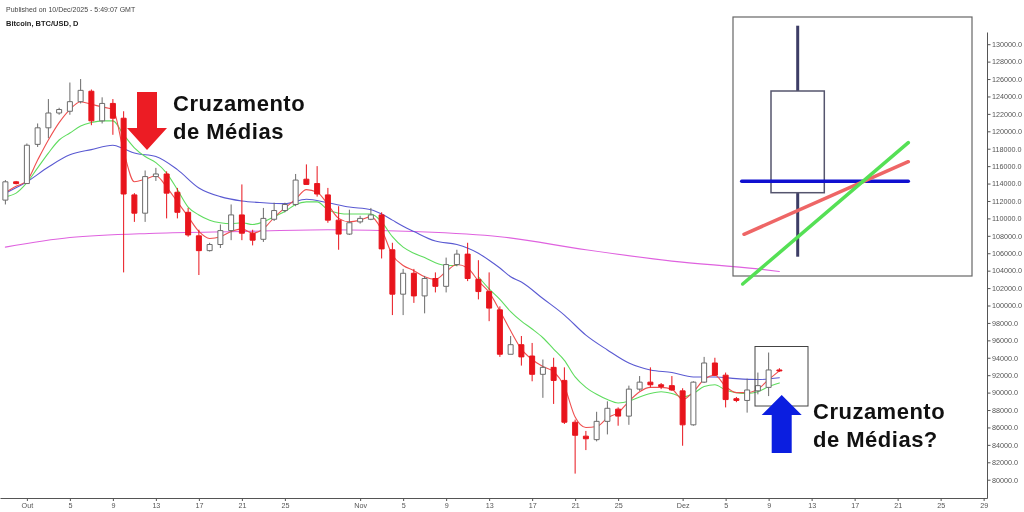 The image size is (1024, 512). I want to click on annotation: Cruzamento de Médias, so click(239, 117).